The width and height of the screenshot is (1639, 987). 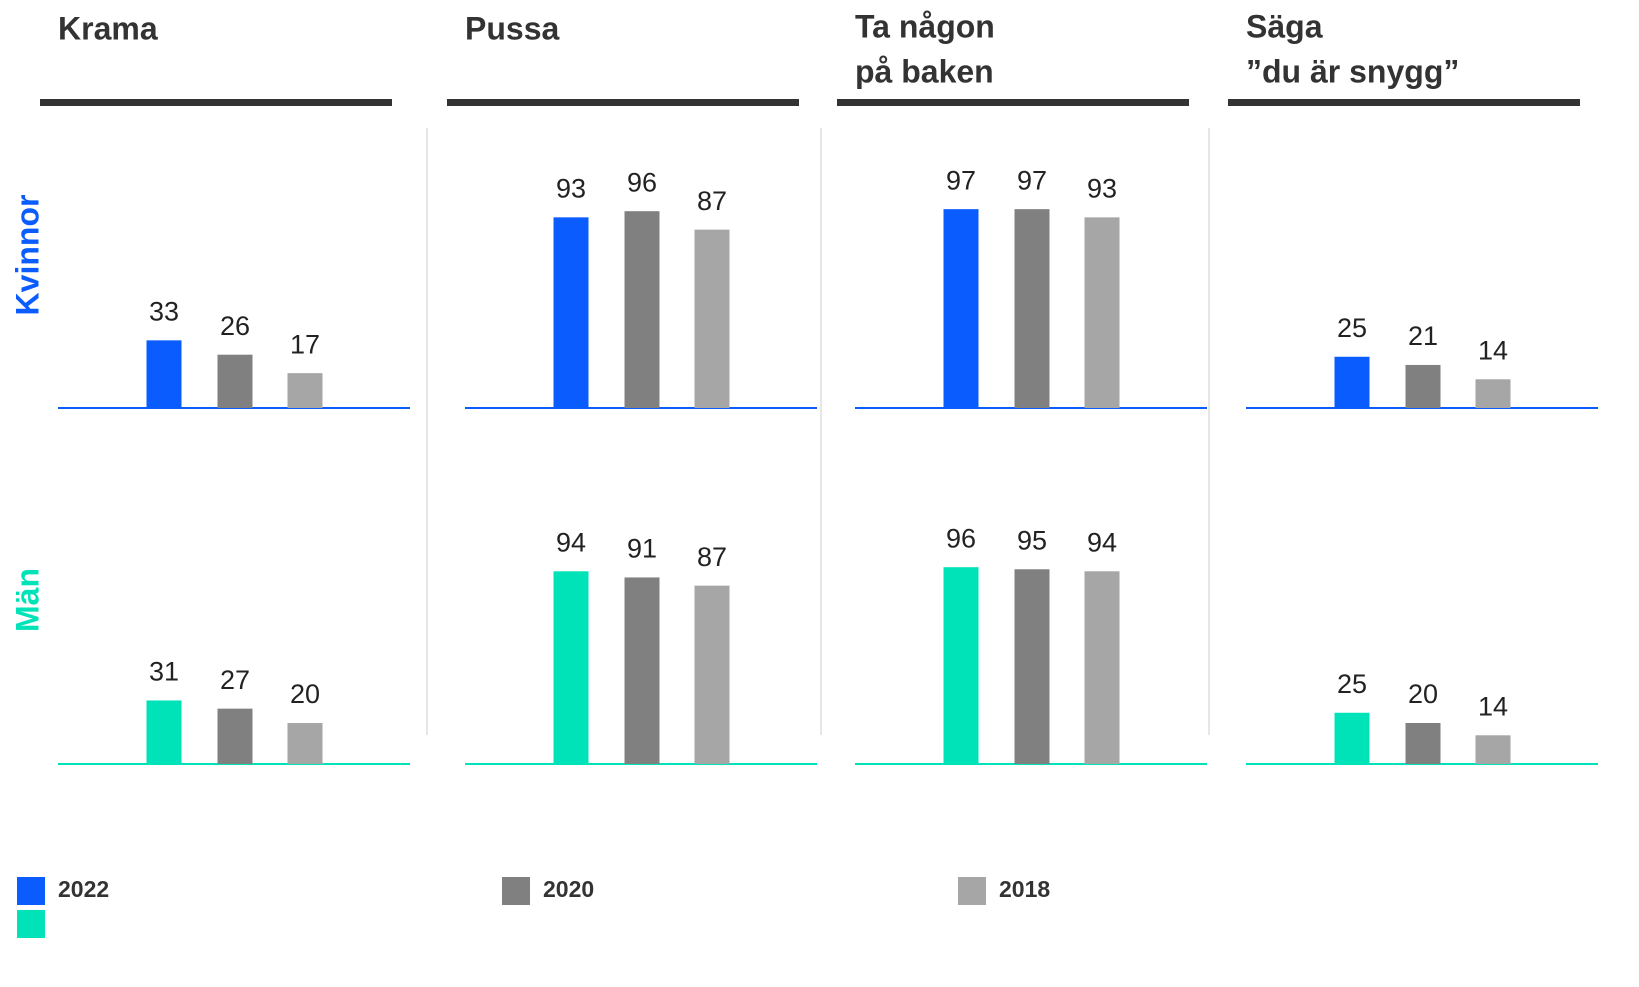 I want to click on value-label: 31, so click(x=164, y=672).